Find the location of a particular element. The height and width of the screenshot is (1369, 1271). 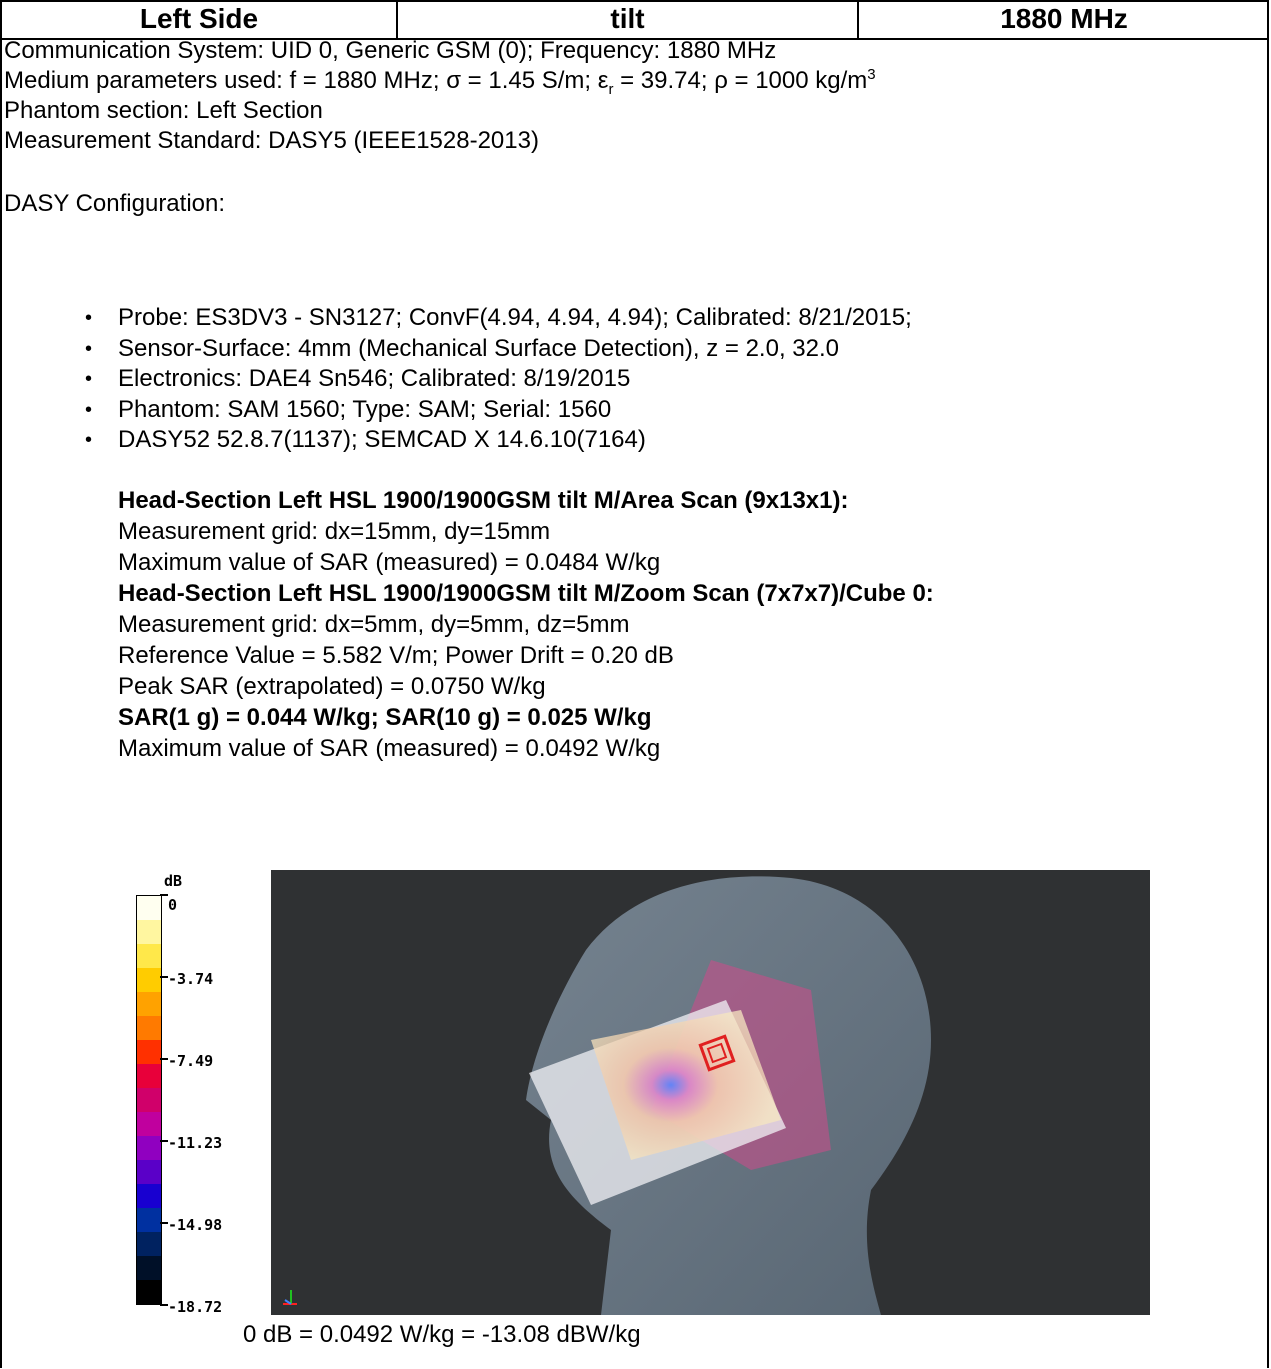

zoom-scan-grid: Measurement grid: dx=5mm, dy=5mm, dz=5mm is located at coordinates (374, 624).